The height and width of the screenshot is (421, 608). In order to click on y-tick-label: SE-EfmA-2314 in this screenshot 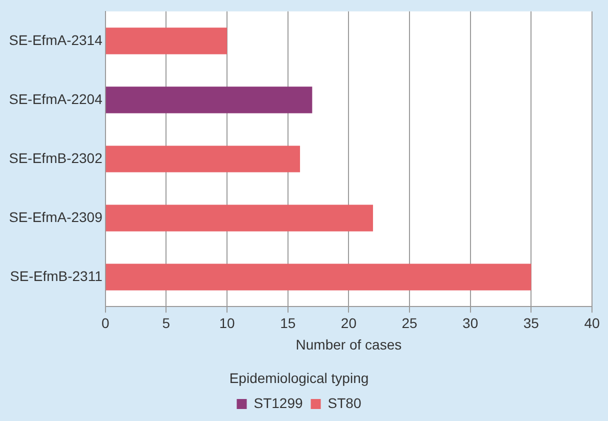, I will do `click(55, 40)`.